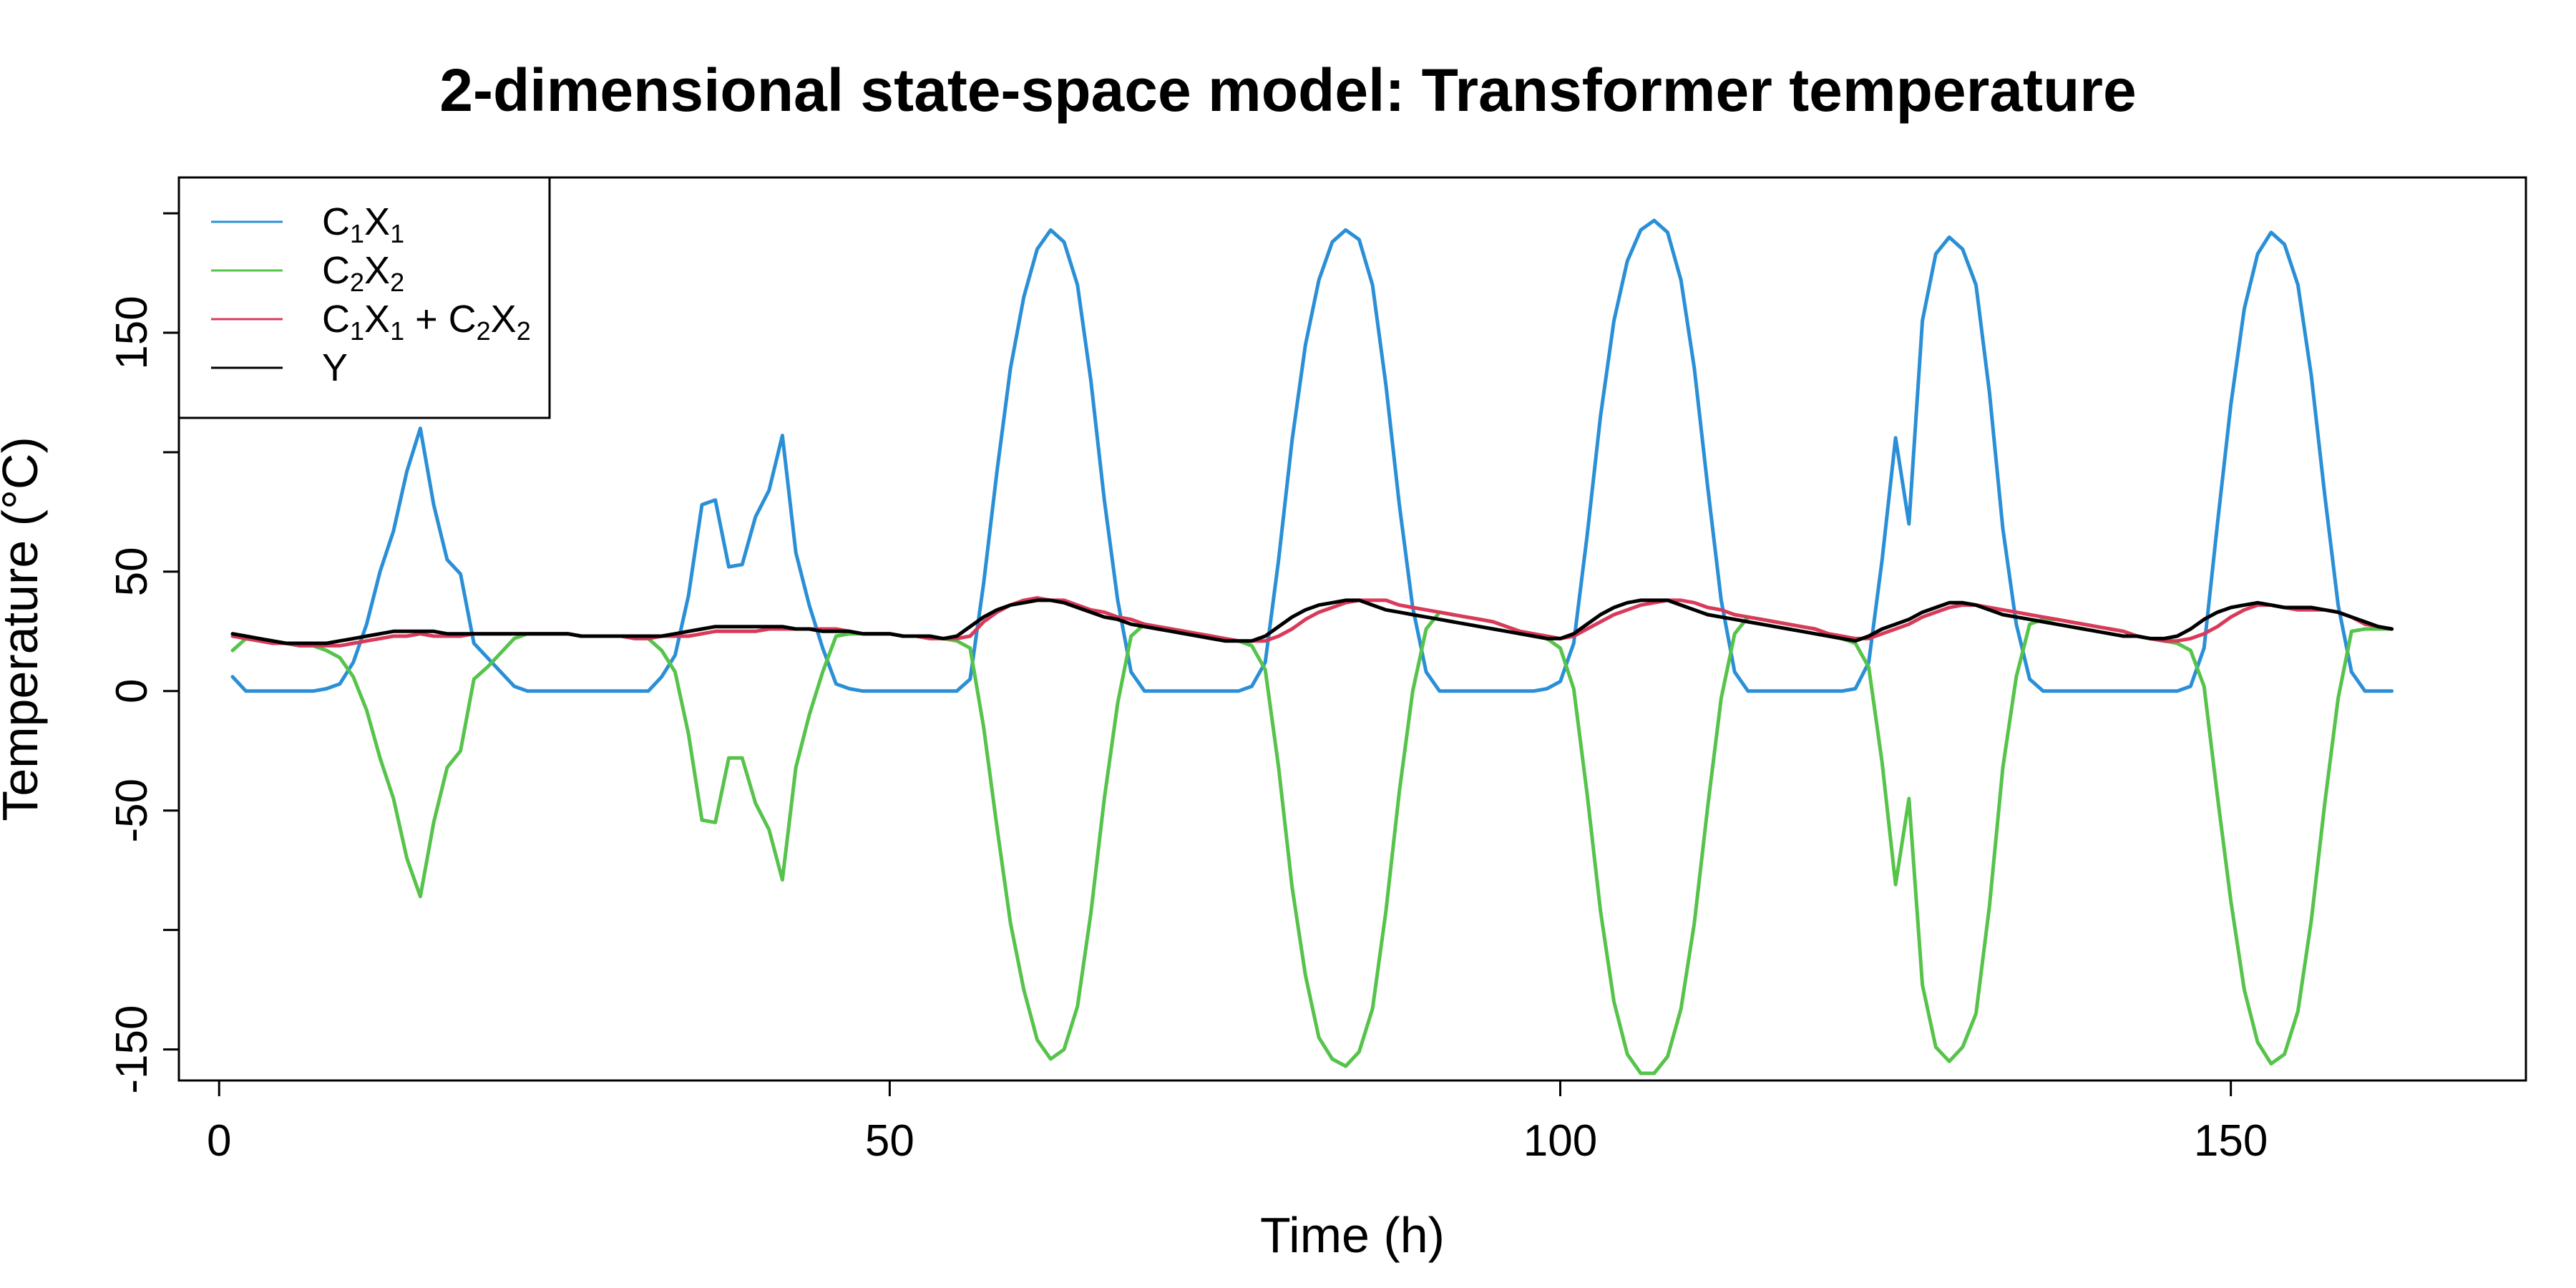  What do you see at coordinates (132, 691) in the screenshot?
I see `y-tick-label: 0` at bounding box center [132, 691].